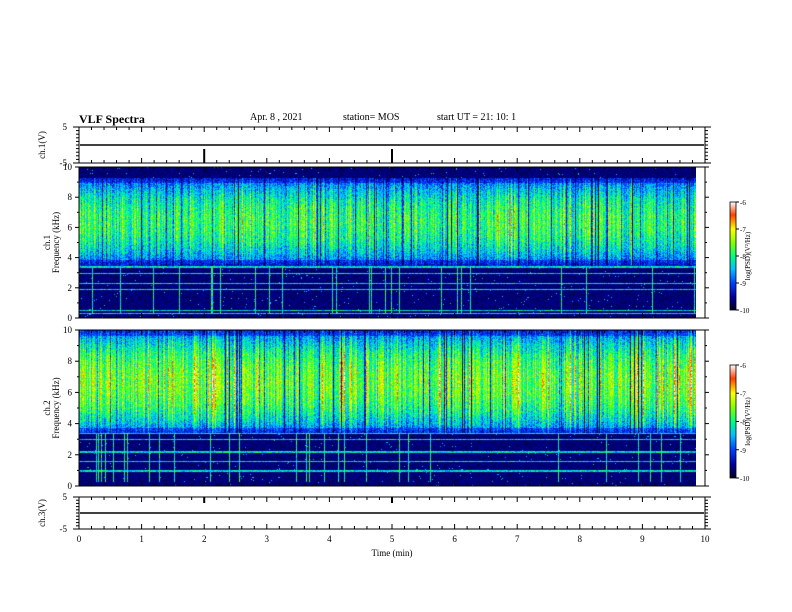 This screenshot has height=612, width=792. What do you see at coordinates (477, 117) in the screenshot?
I see `start-time-label: start UT = 21: 10: 1` at bounding box center [477, 117].